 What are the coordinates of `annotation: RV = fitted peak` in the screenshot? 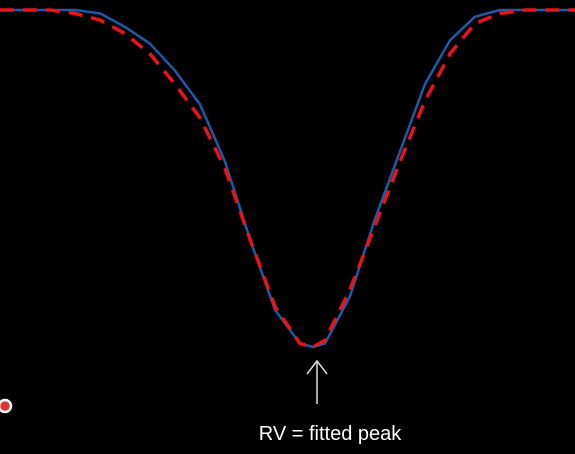 It's located at (331, 434).